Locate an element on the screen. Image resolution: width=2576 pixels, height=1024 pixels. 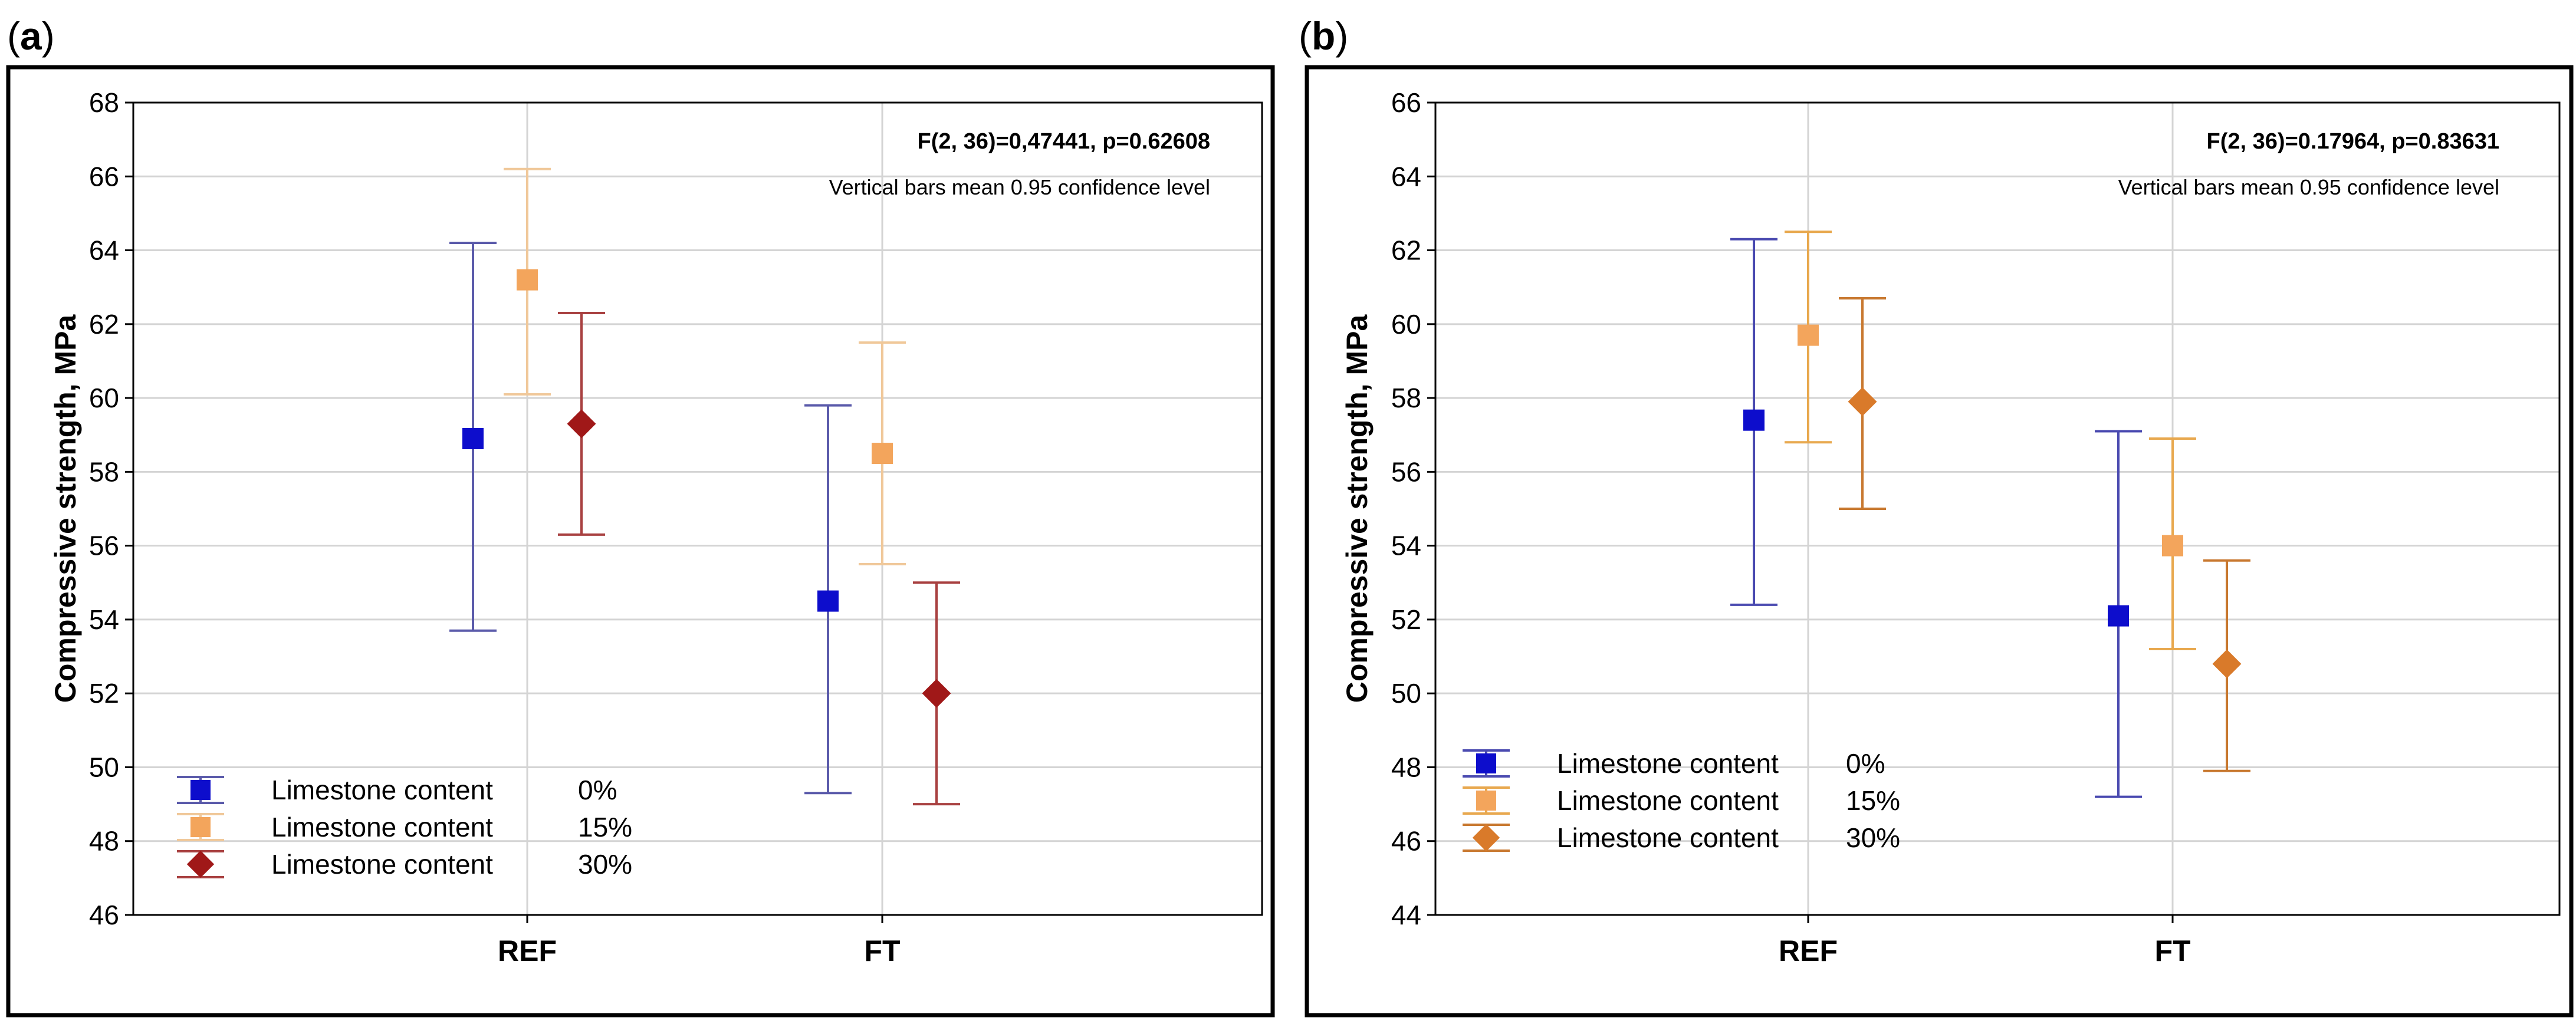
panel-label-letter: b is located at coordinates (1323, 36).